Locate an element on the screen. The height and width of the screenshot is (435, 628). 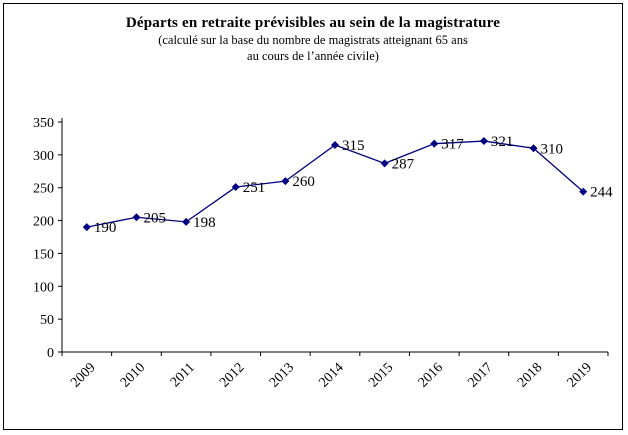
x-axis-label: 2014 is located at coordinates (331, 375).